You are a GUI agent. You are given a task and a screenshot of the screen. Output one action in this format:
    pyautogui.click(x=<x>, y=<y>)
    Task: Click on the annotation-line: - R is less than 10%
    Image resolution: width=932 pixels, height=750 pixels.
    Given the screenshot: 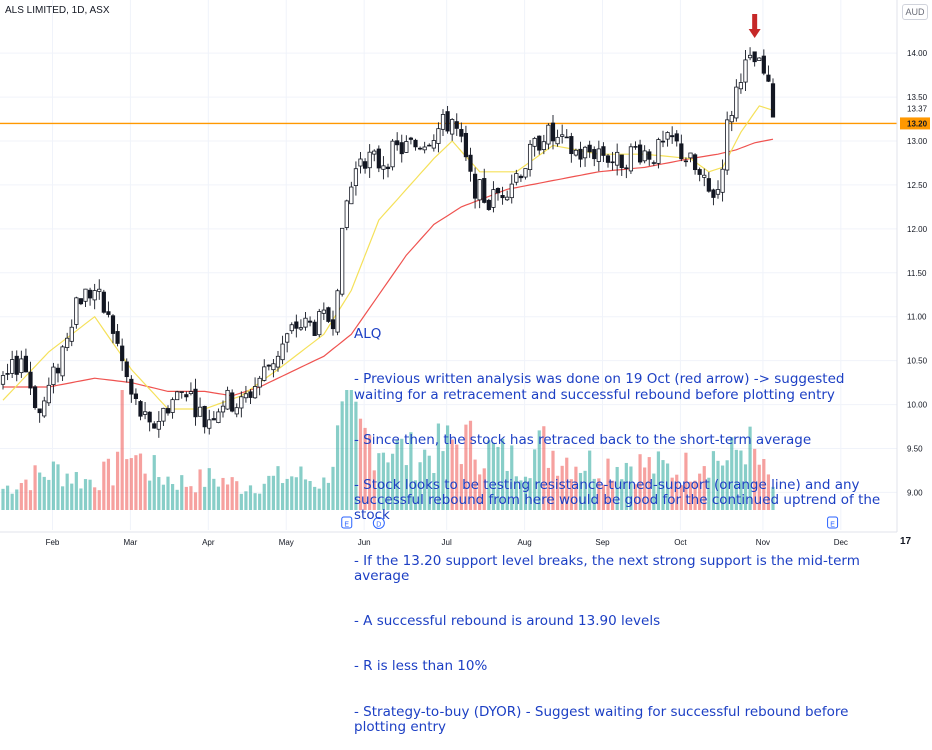 What is the action you would take?
    pyautogui.click(x=421, y=666)
    